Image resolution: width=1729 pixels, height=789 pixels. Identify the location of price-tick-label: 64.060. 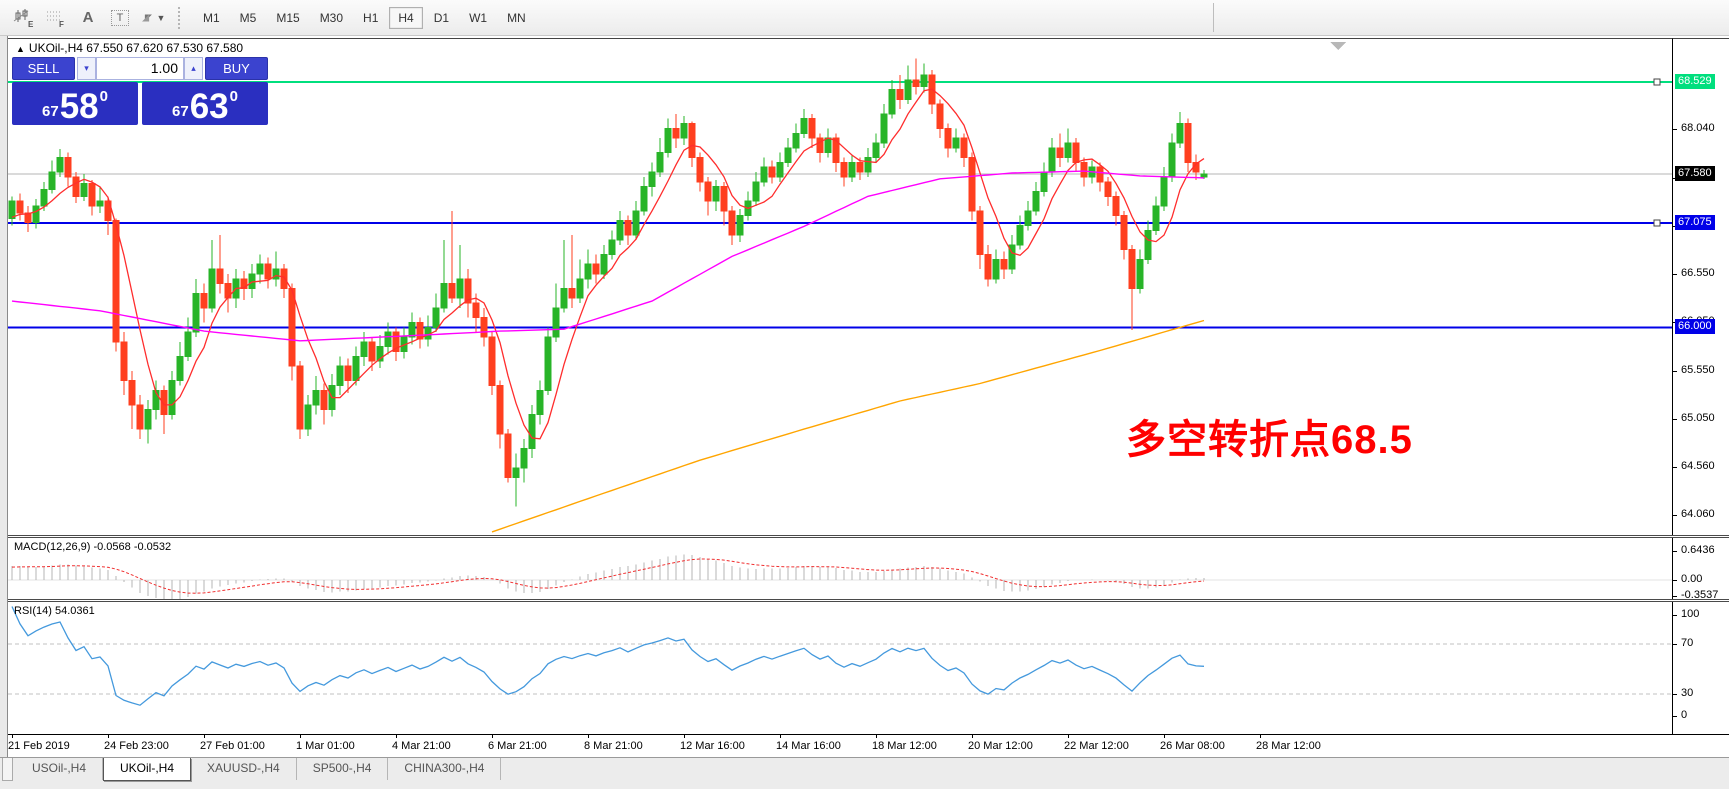
(1698, 514).